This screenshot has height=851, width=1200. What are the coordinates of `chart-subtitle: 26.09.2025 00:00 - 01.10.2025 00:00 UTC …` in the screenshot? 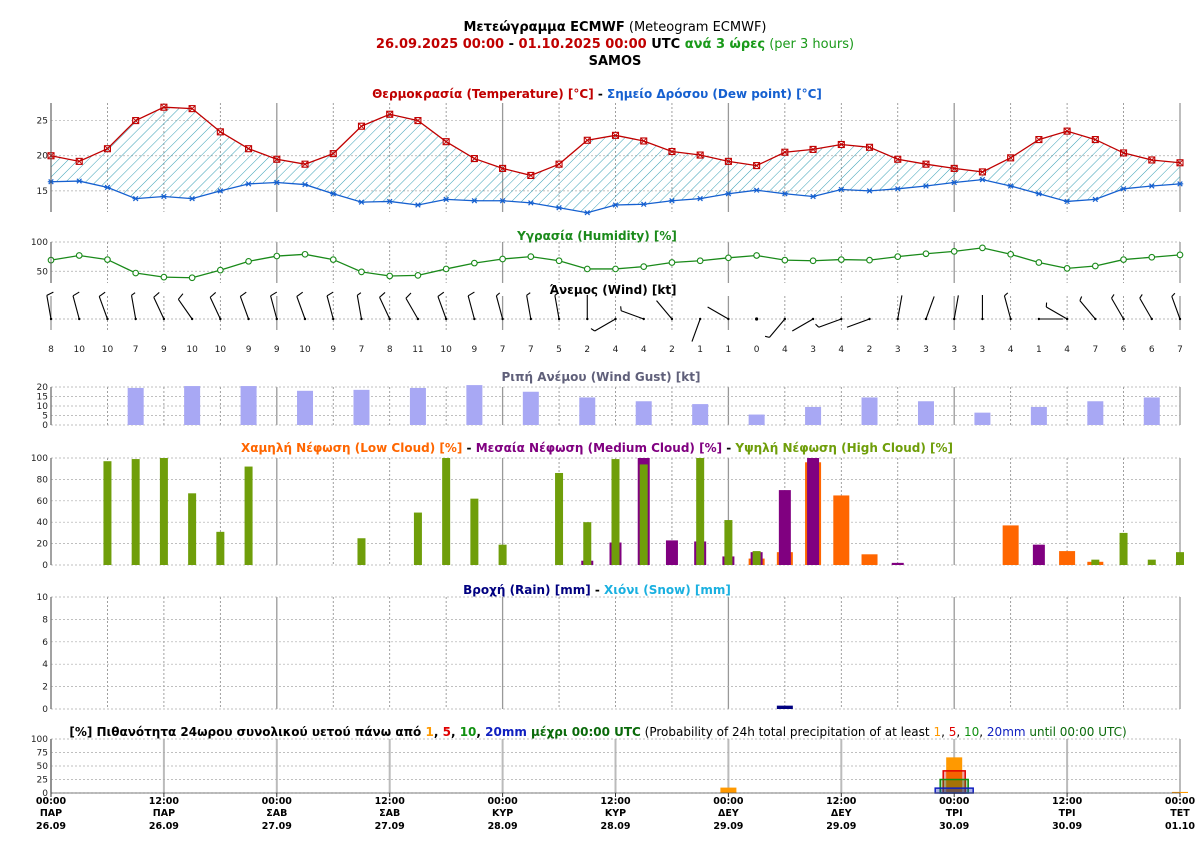 It's located at (615, 44).